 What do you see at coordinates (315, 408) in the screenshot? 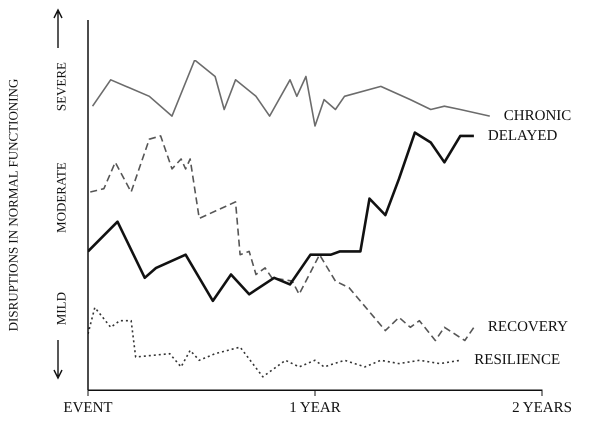
I see `x-tick-label: 1 YEAR` at bounding box center [315, 408].